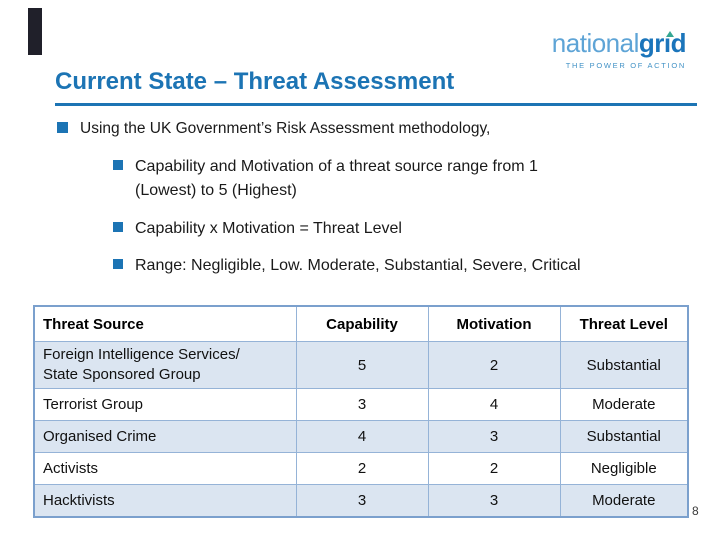  I want to click on header-motivation: Motivation, so click(494, 323).